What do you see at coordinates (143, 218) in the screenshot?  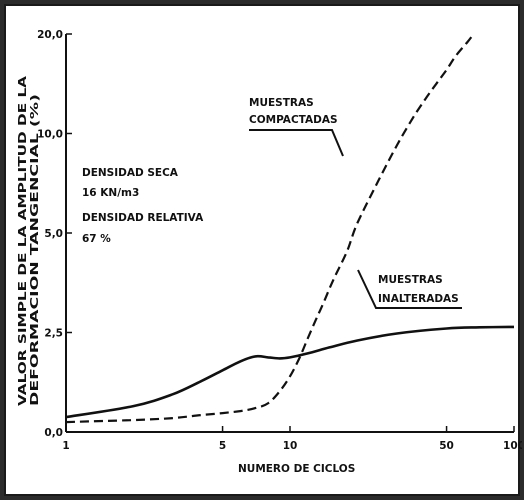 I see `annotation-density-relative: DENSIDAD RELATIVA` at bounding box center [143, 218].